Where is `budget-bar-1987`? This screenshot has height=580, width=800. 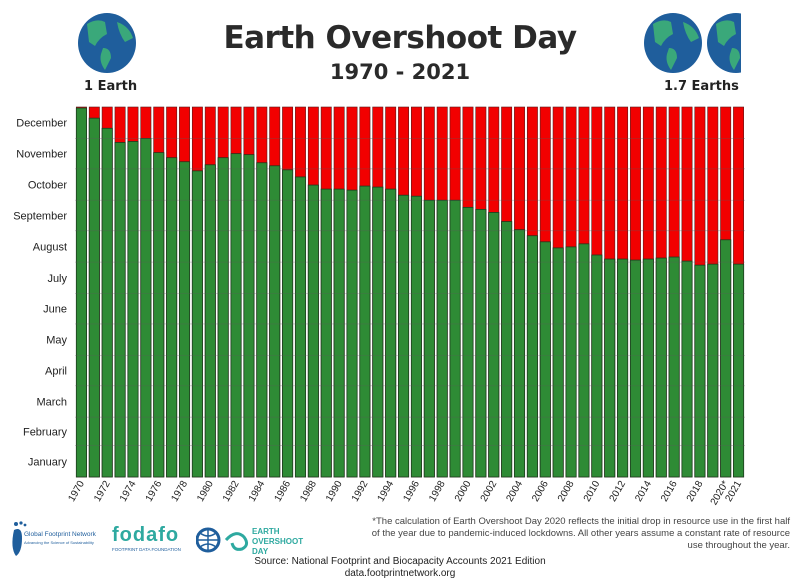 budget-bar-1987 is located at coordinates (300, 327).